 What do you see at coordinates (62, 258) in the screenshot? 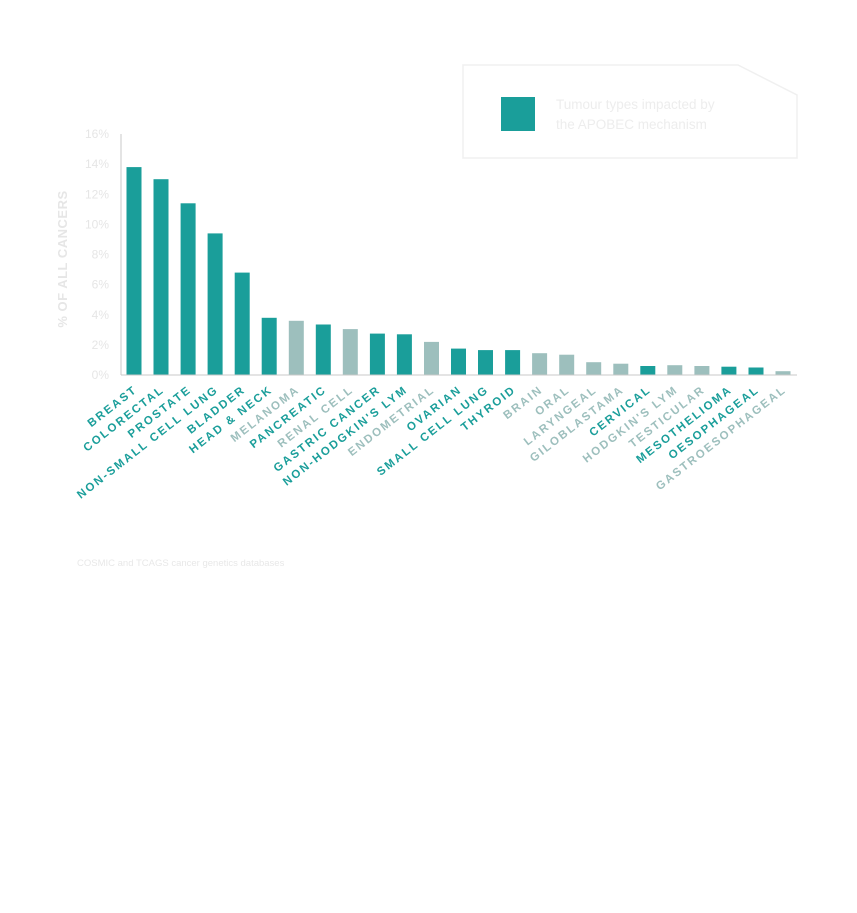
I see `y-axis-label: % OF ALL CANCERS` at bounding box center [62, 258].